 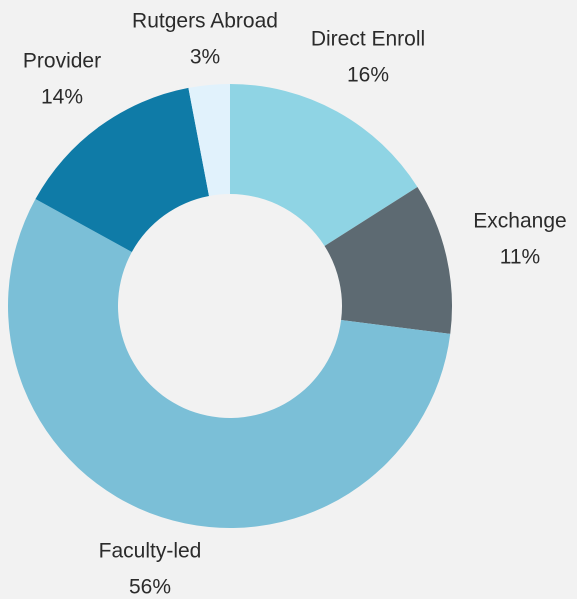 I want to click on slice-value: 11%, so click(x=520, y=257).